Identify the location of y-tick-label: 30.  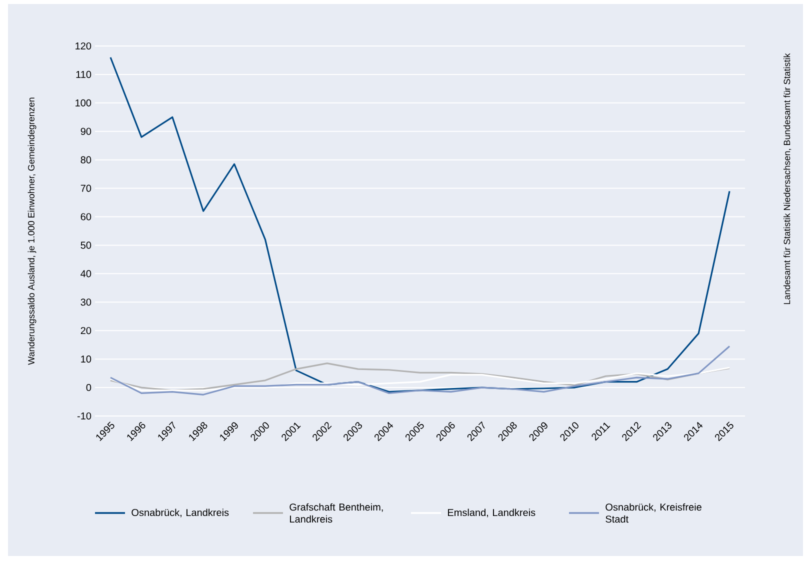
(86, 302).